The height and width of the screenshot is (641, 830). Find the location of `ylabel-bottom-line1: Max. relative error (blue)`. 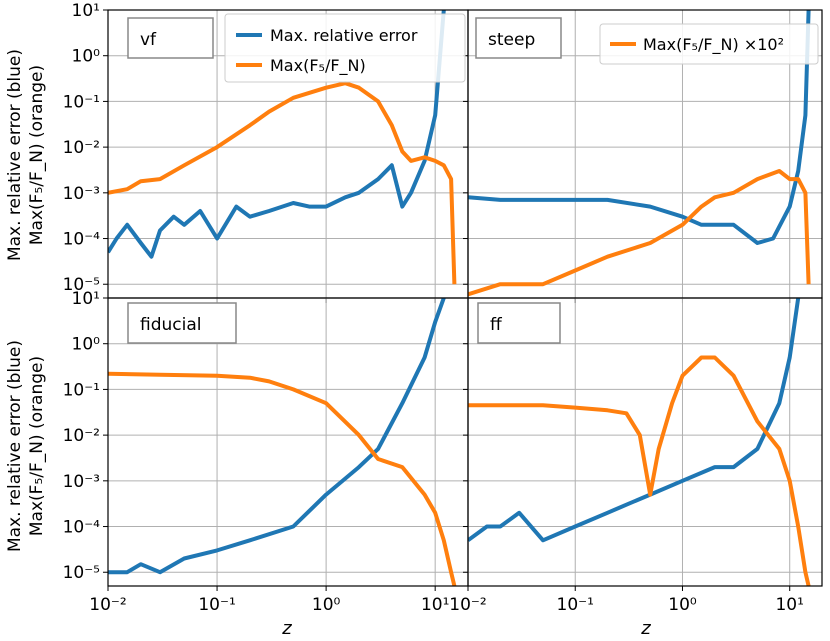

ylabel-bottom-line1: Max. relative error (blue) is located at coordinates (15, 446).